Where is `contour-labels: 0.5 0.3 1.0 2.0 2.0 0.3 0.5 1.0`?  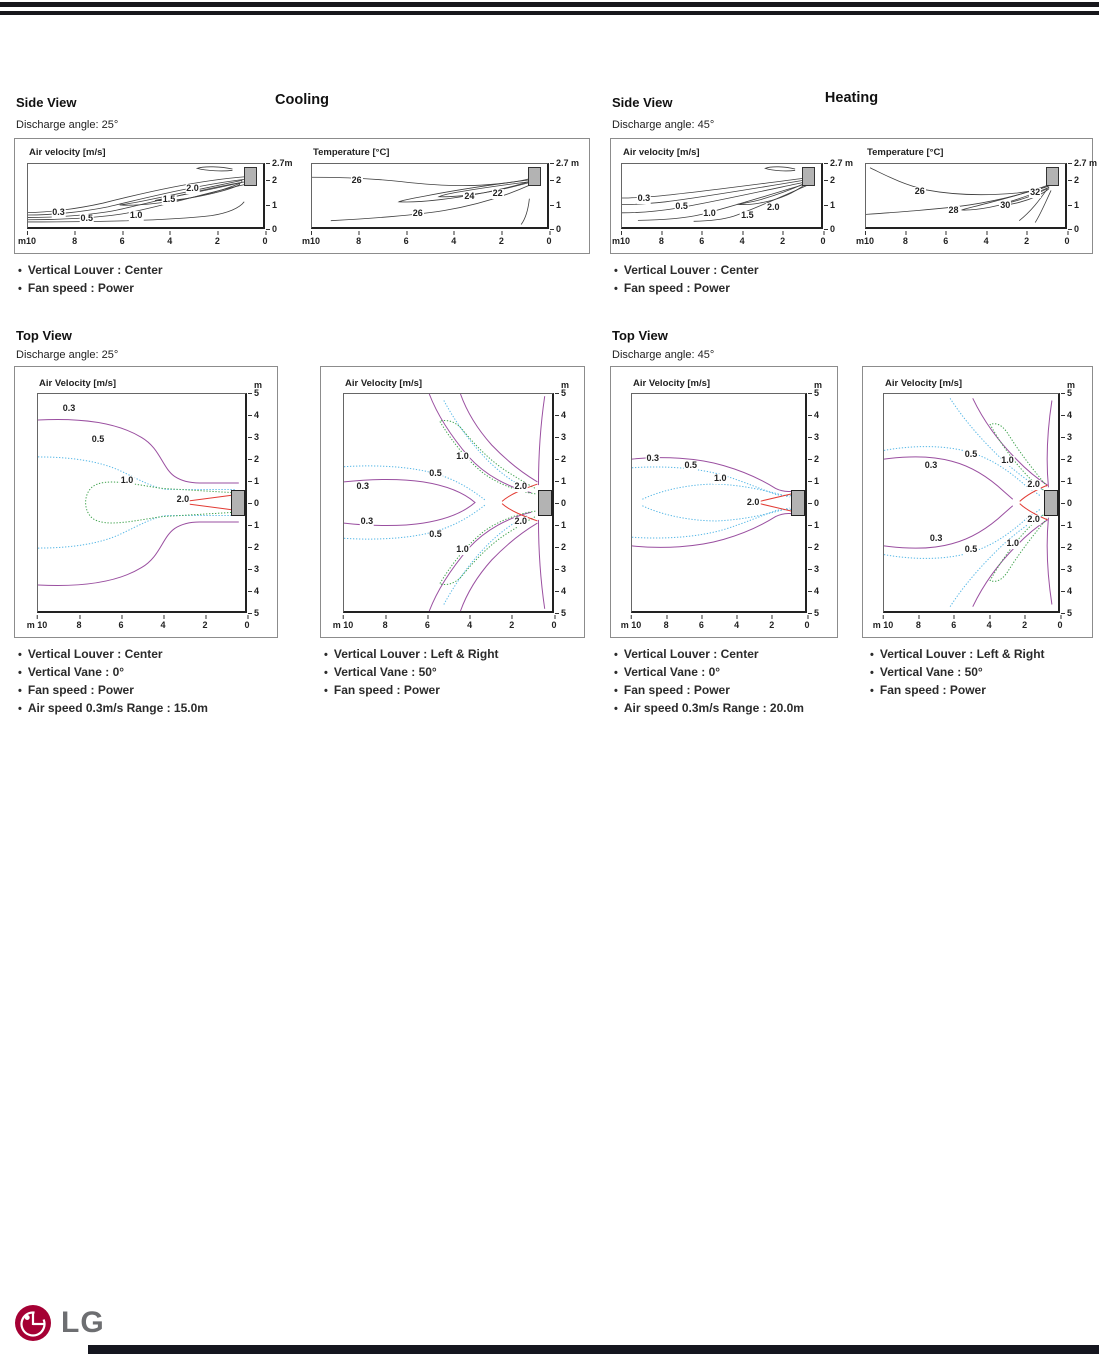
contour-labels: 0.5 0.3 1.0 2.0 2.0 0.3 0.5 1.0 is located at coordinates (971, 502).